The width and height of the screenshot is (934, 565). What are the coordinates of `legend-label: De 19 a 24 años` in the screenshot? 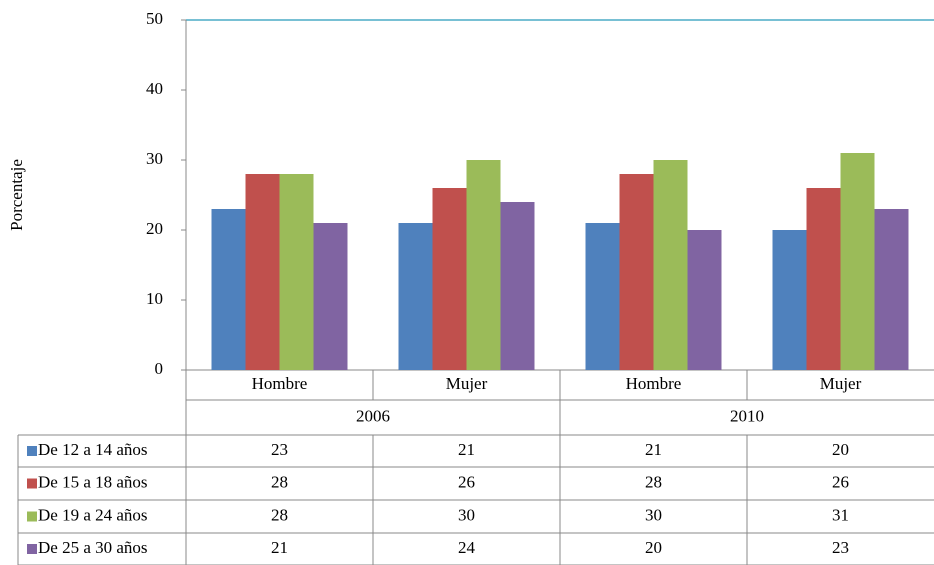 It's located at (93, 514).